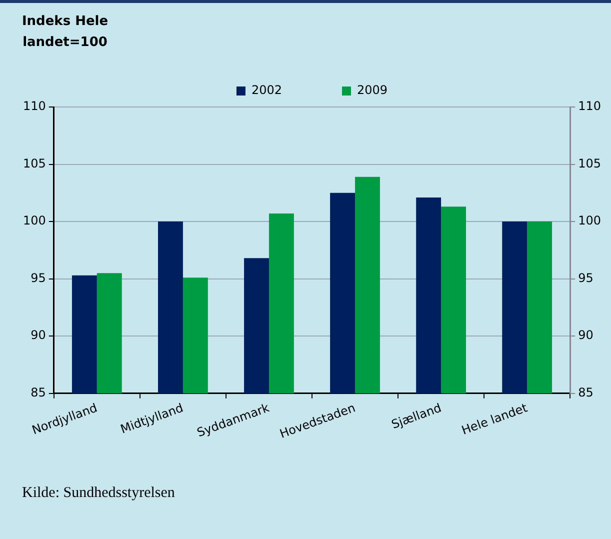  What do you see at coordinates (586, 277) in the screenshot?
I see `y2-tick-label: 95` at bounding box center [586, 277].